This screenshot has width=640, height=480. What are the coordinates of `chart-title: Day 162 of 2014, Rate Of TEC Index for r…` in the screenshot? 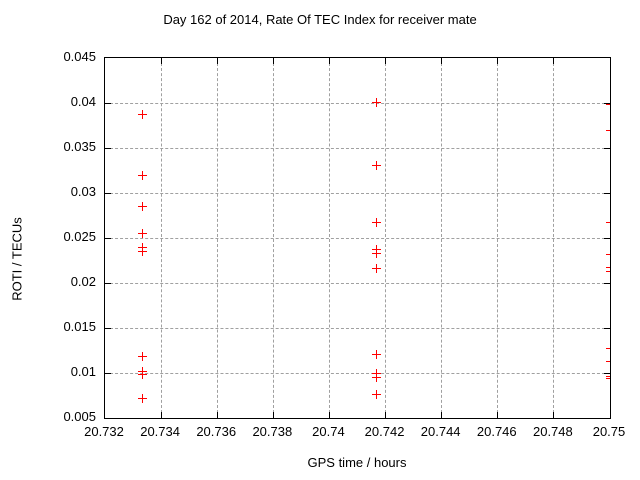 It's located at (320, 19).